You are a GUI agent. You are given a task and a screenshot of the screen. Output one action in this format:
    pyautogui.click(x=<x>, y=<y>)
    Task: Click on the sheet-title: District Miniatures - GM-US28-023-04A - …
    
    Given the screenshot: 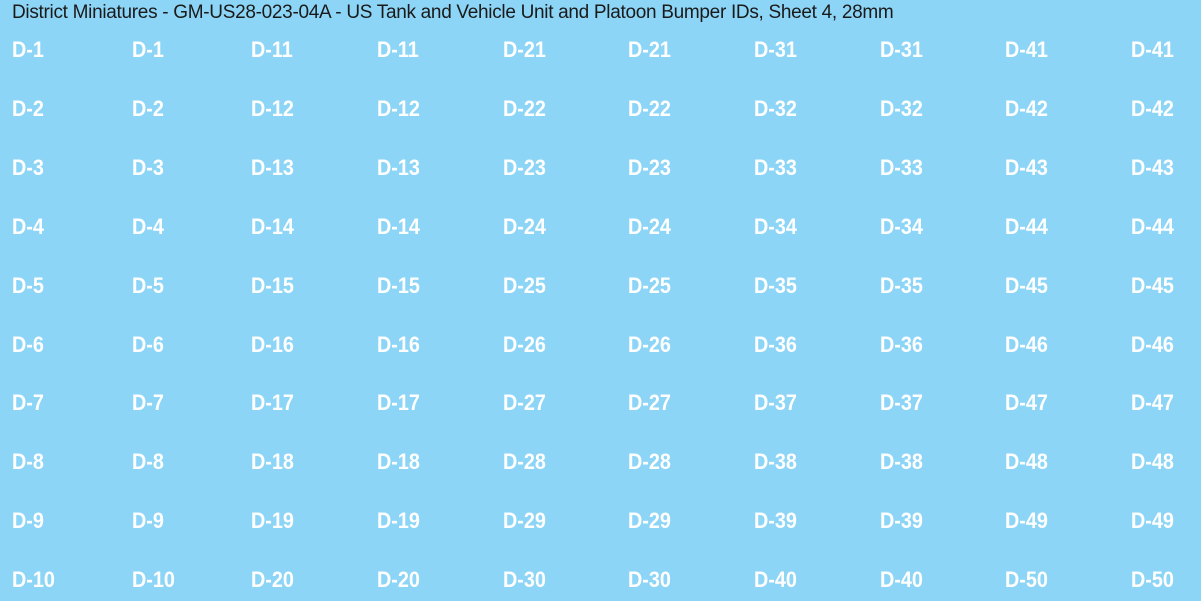 What is the action you would take?
    pyautogui.click(x=453, y=12)
    